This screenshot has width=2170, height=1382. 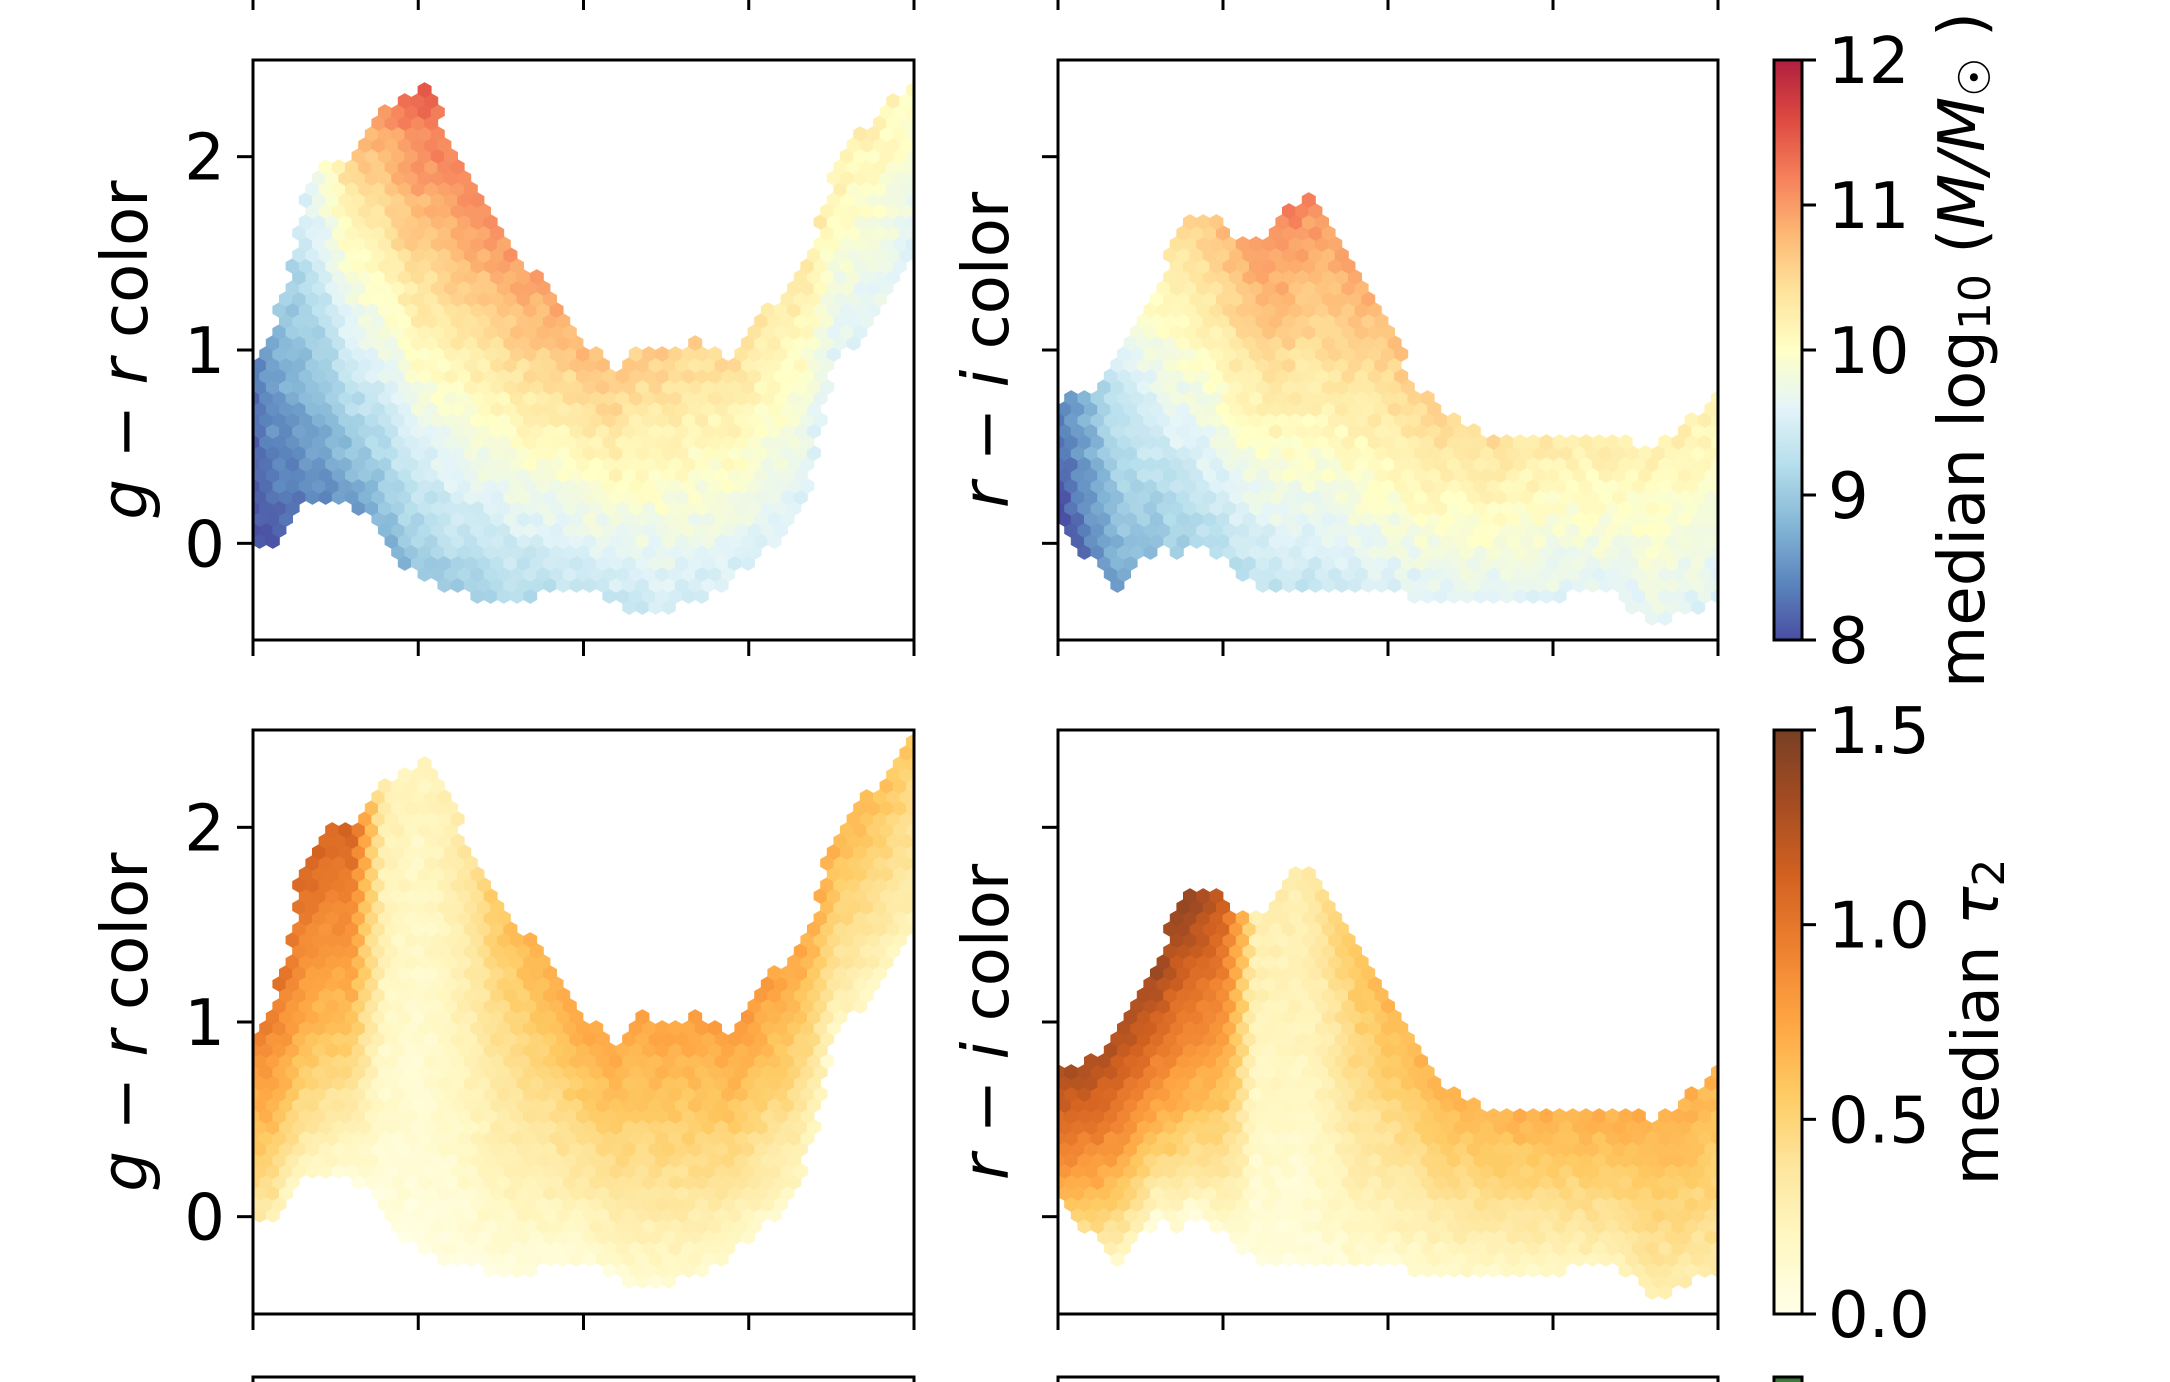 What do you see at coordinates (985, 5) in the screenshot?
I see `previous-row-axes-ticks` at bounding box center [985, 5].